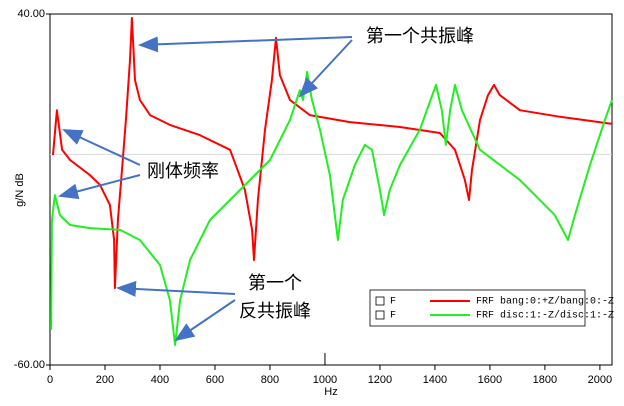  What do you see at coordinates (330, 392) in the screenshot?
I see `x-axis-label: Hz` at bounding box center [330, 392].